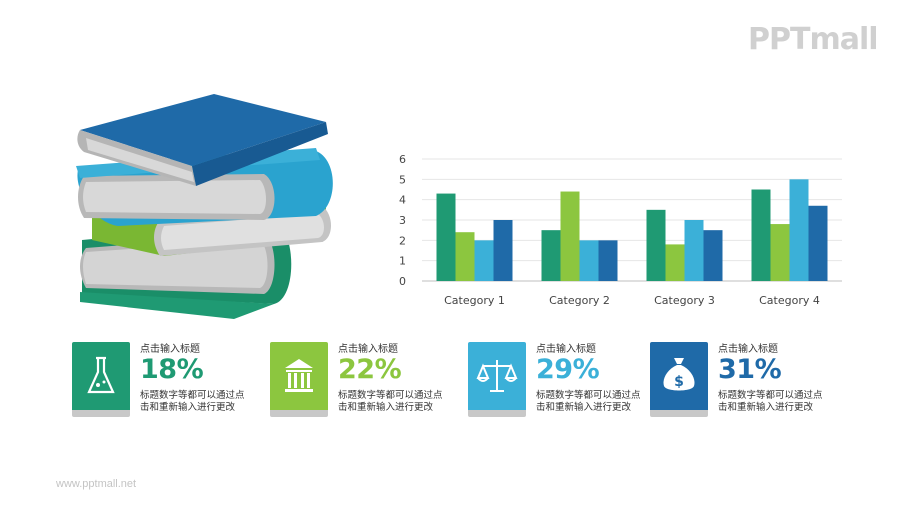 The height and width of the screenshot is (506, 900). I want to click on money-bag-icon: $, so click(679, 374).